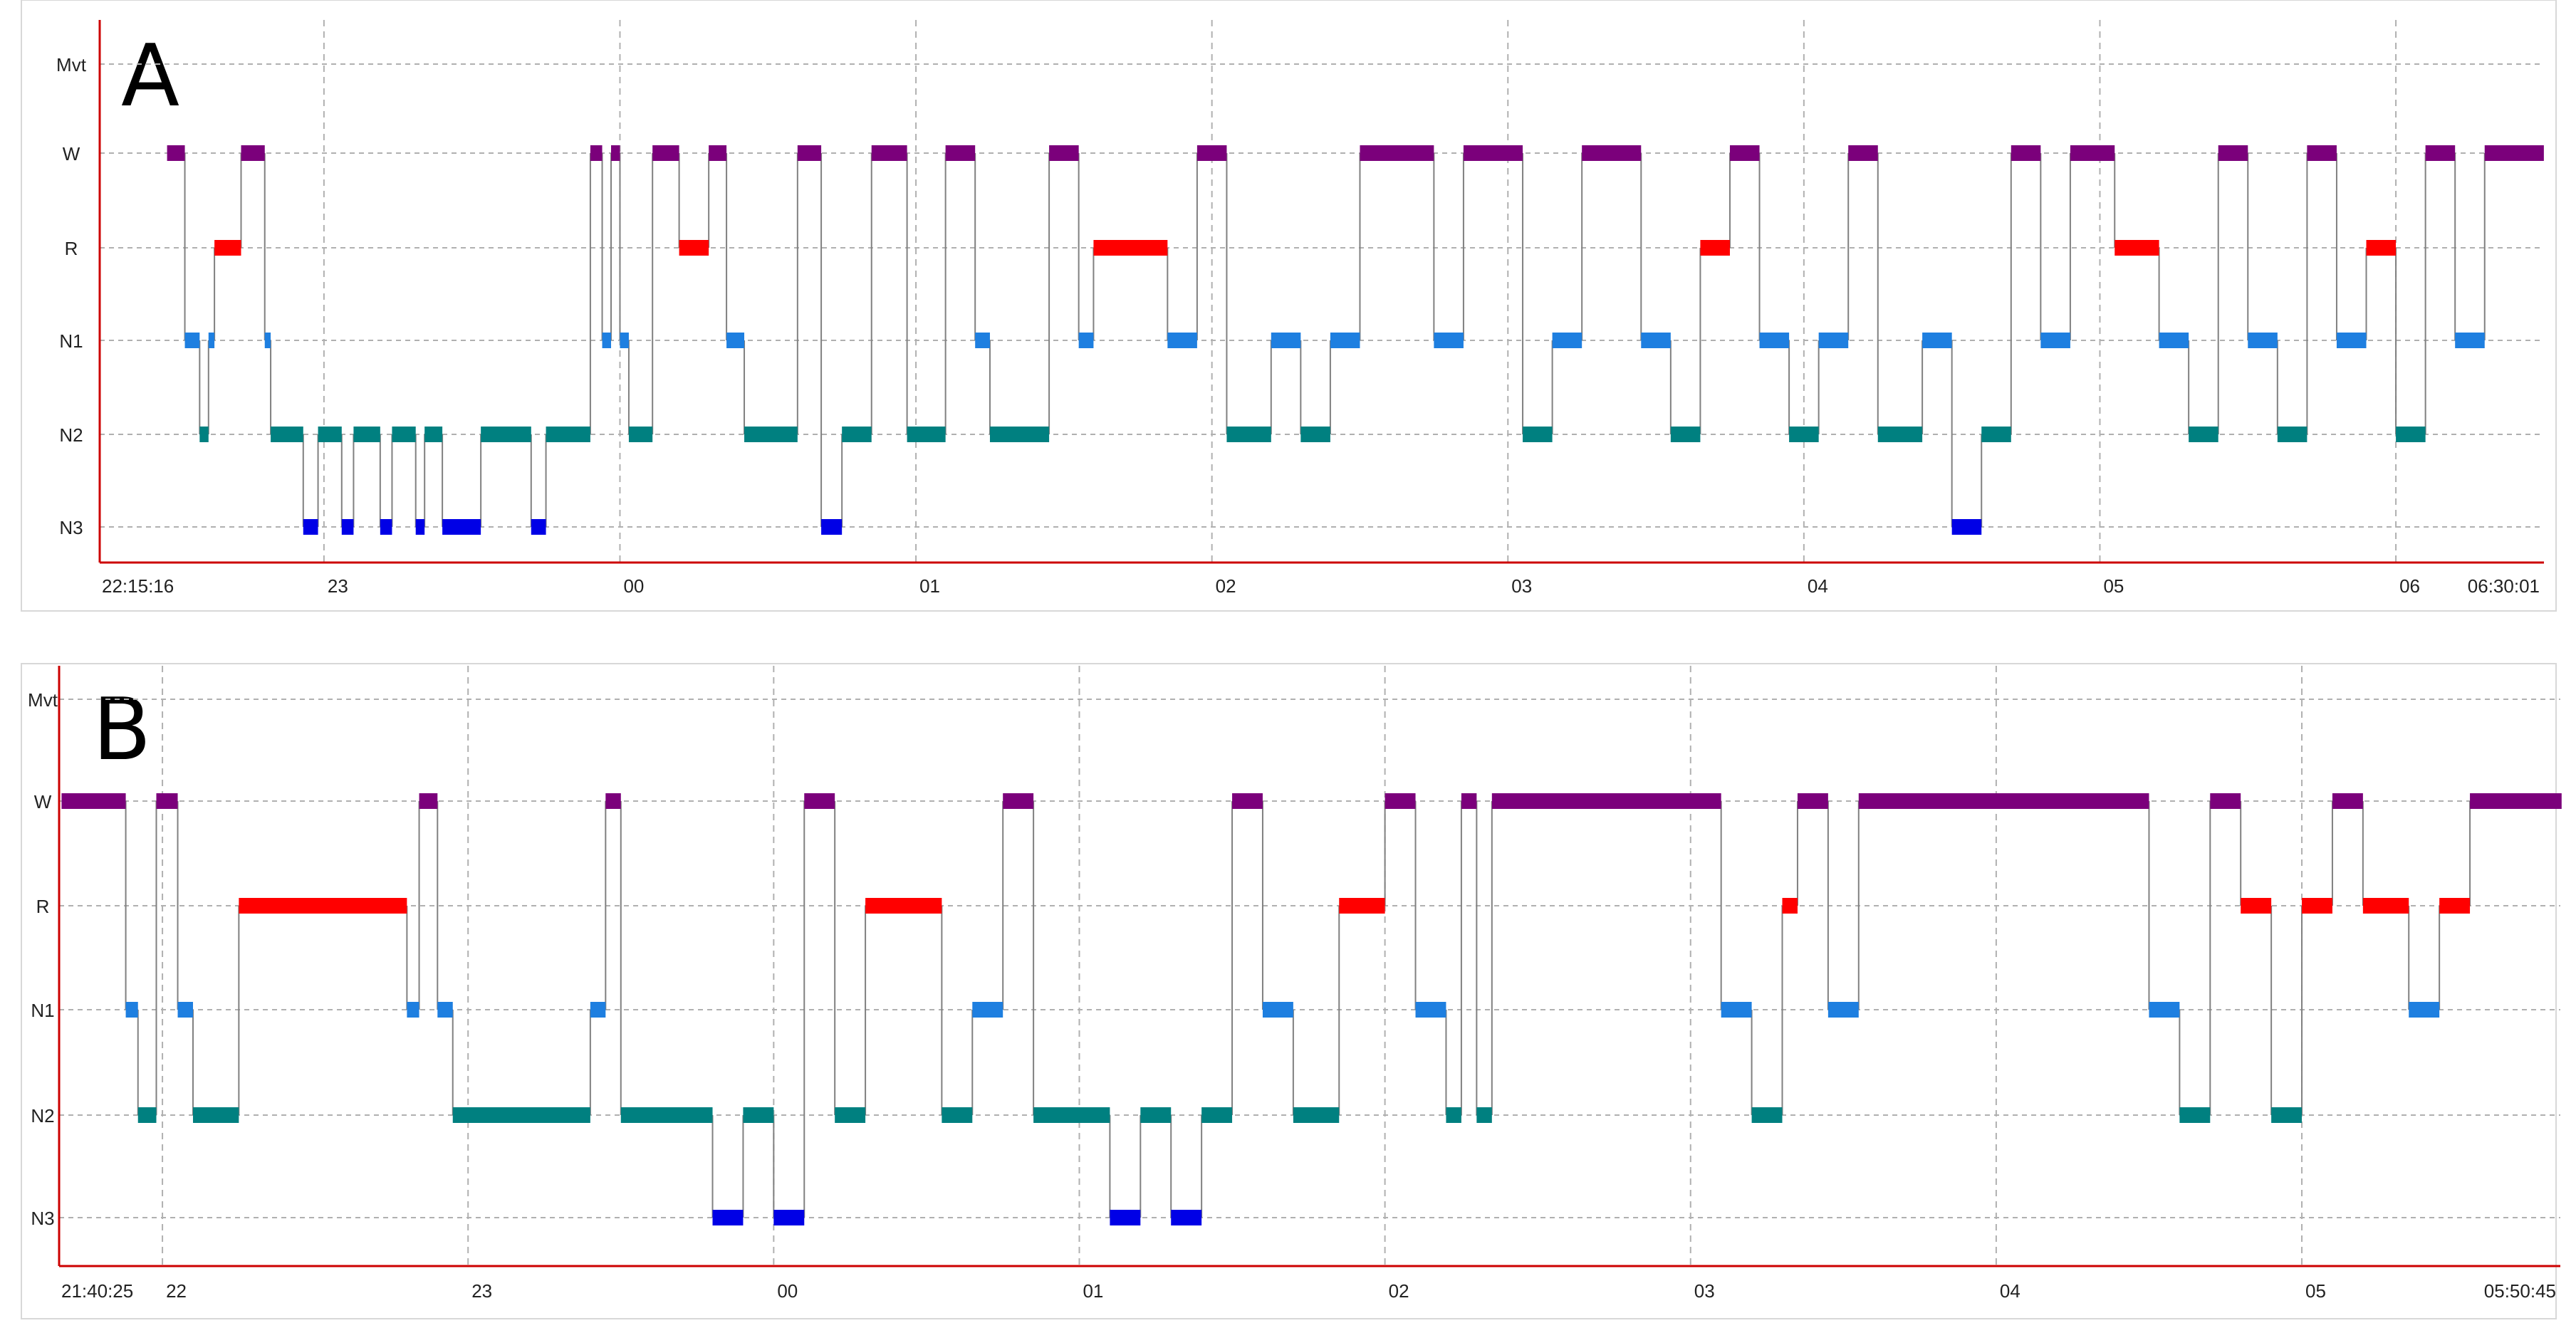 The width and height of the screenshot is (2576, 1328). What do you see at coordinates (2113, 586) in the screenshot?
I see `x-tick-label: 05` at bounding box center [2113, 586].